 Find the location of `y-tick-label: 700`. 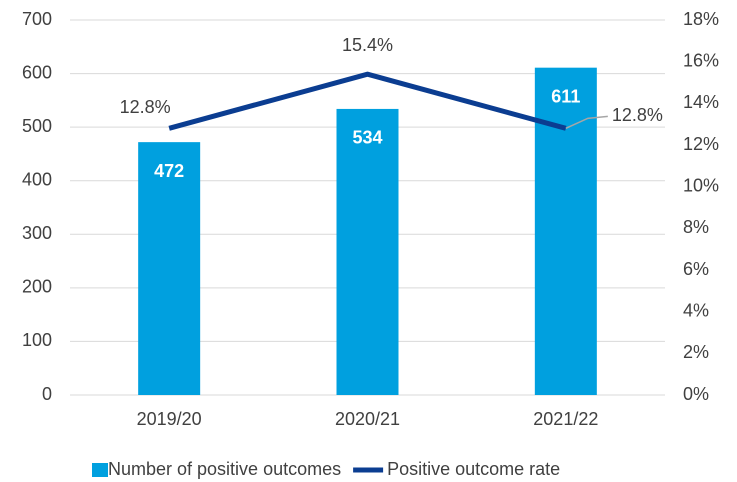

y-tick-label: 700 is located at coordinates (37, 19).